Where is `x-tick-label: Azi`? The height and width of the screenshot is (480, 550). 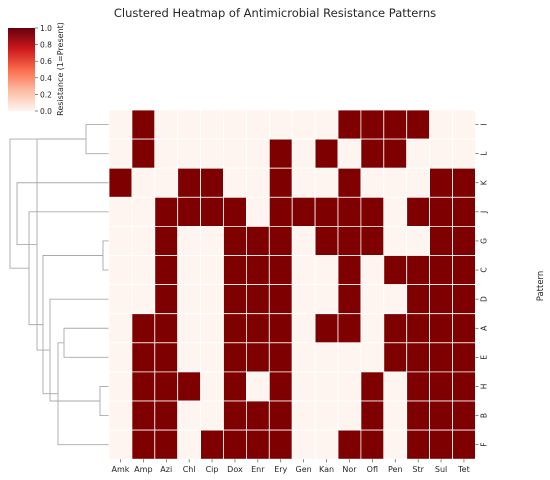 x-tick-label: Azi is located at coordinates (166, 469).